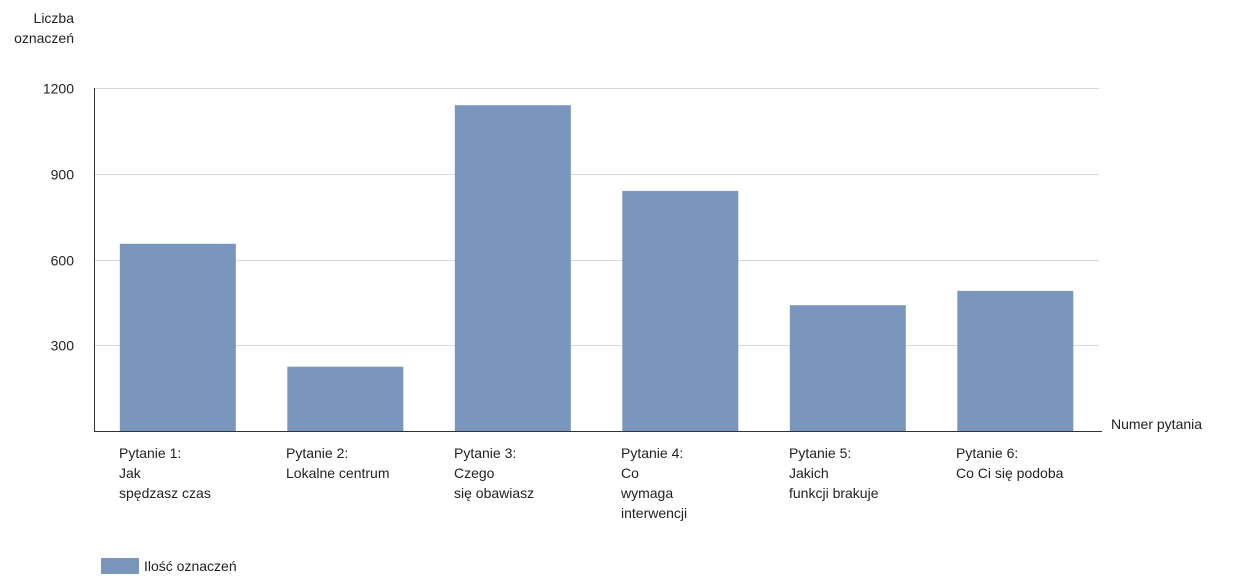 Image resolution: width=1241 pixels, height=576 pixels. I want to click on x-tick-label: Pytanie 6: Co Ci się podoba, so click(1009, 463).